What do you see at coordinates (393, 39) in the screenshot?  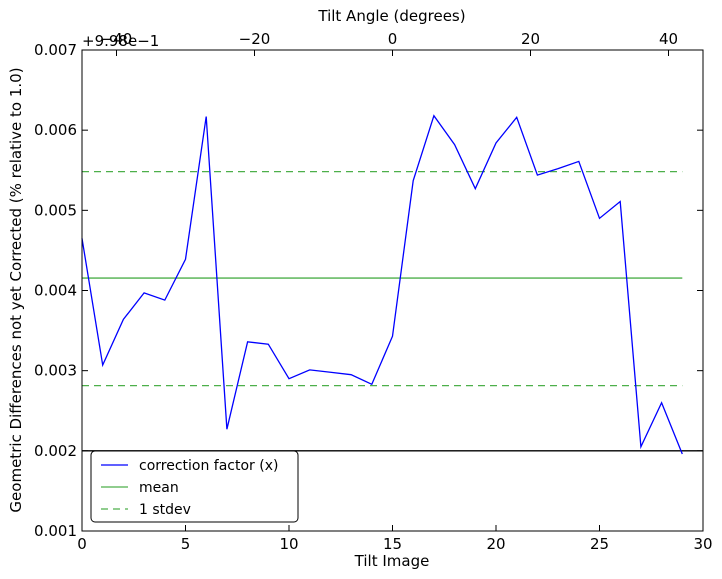 I see `top-tick-label: 0` at bounding box center [393, 39].